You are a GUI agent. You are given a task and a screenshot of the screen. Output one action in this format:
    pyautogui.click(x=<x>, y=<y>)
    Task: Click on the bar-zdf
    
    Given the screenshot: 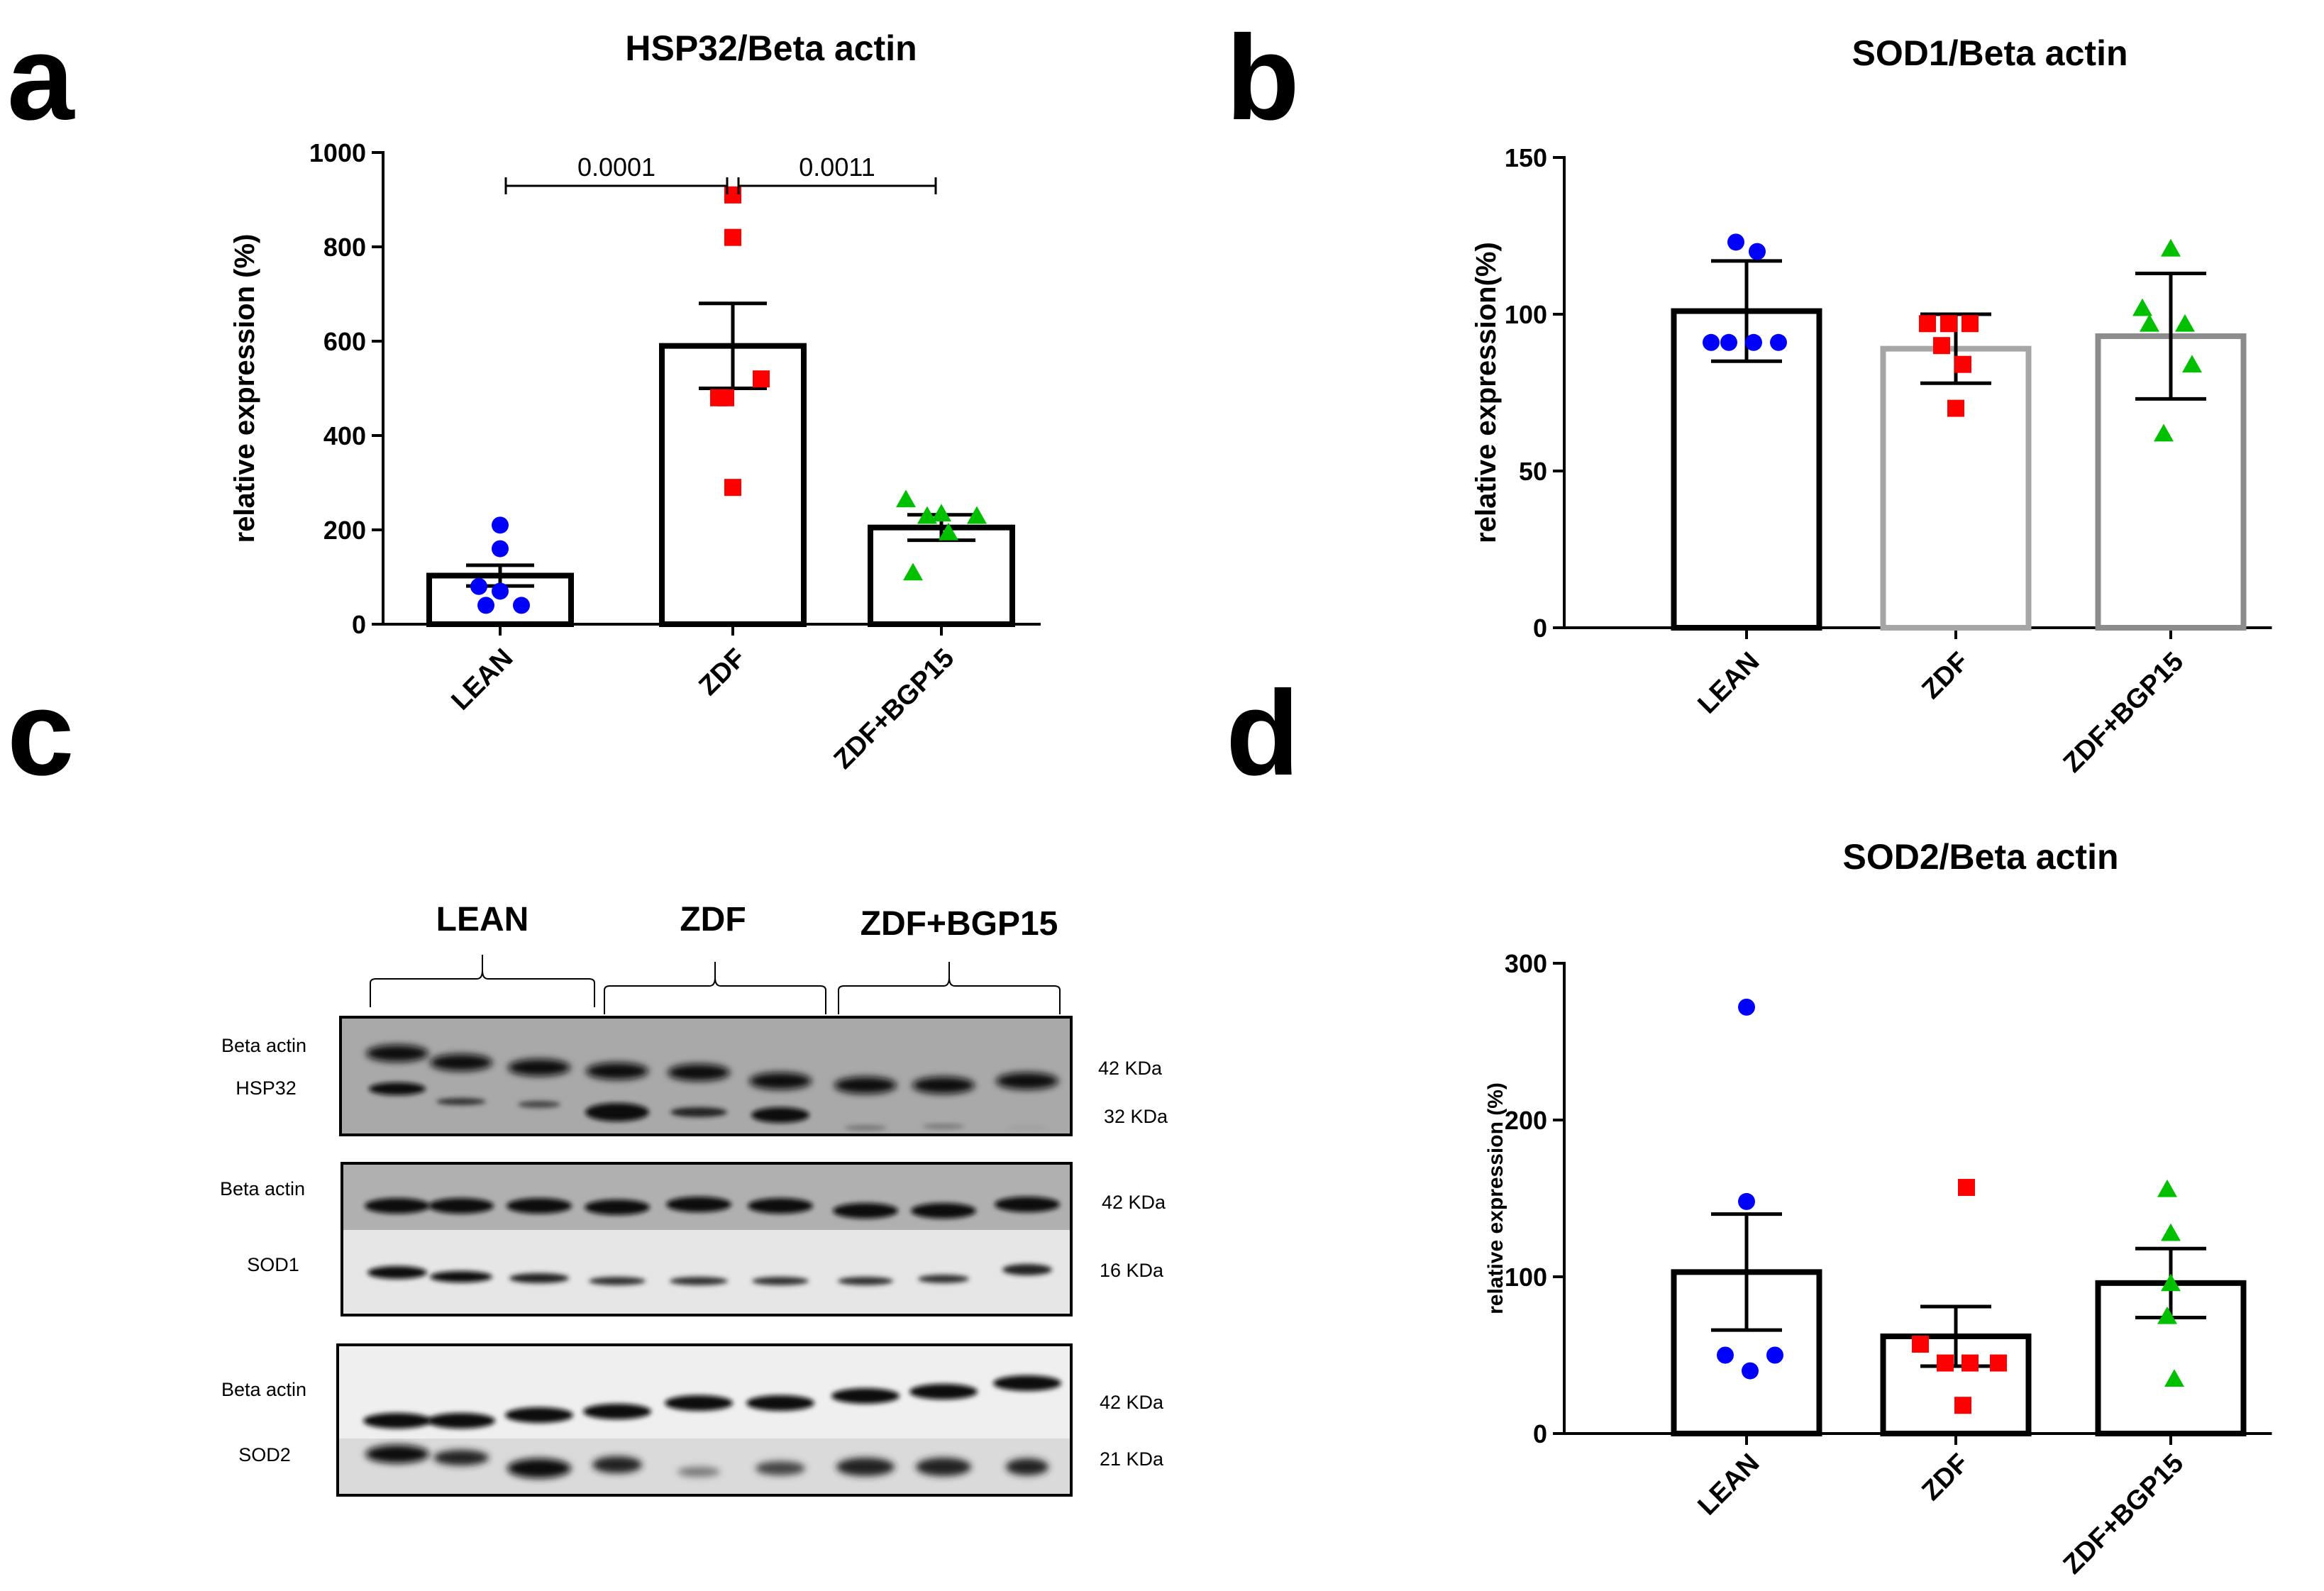 What is the action you would take?
    pyautogui.click(x=1956, y=488)
    